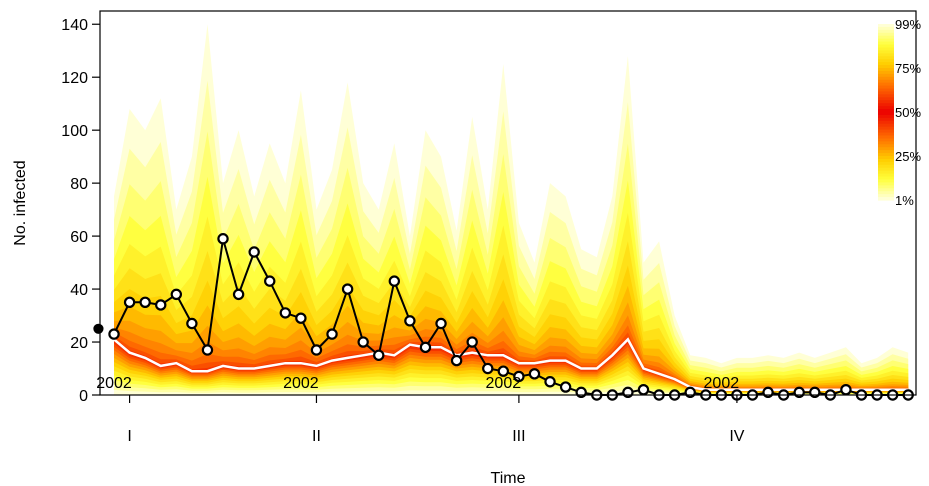  I want to click on y-tick-label: 60, so click(79, 237).